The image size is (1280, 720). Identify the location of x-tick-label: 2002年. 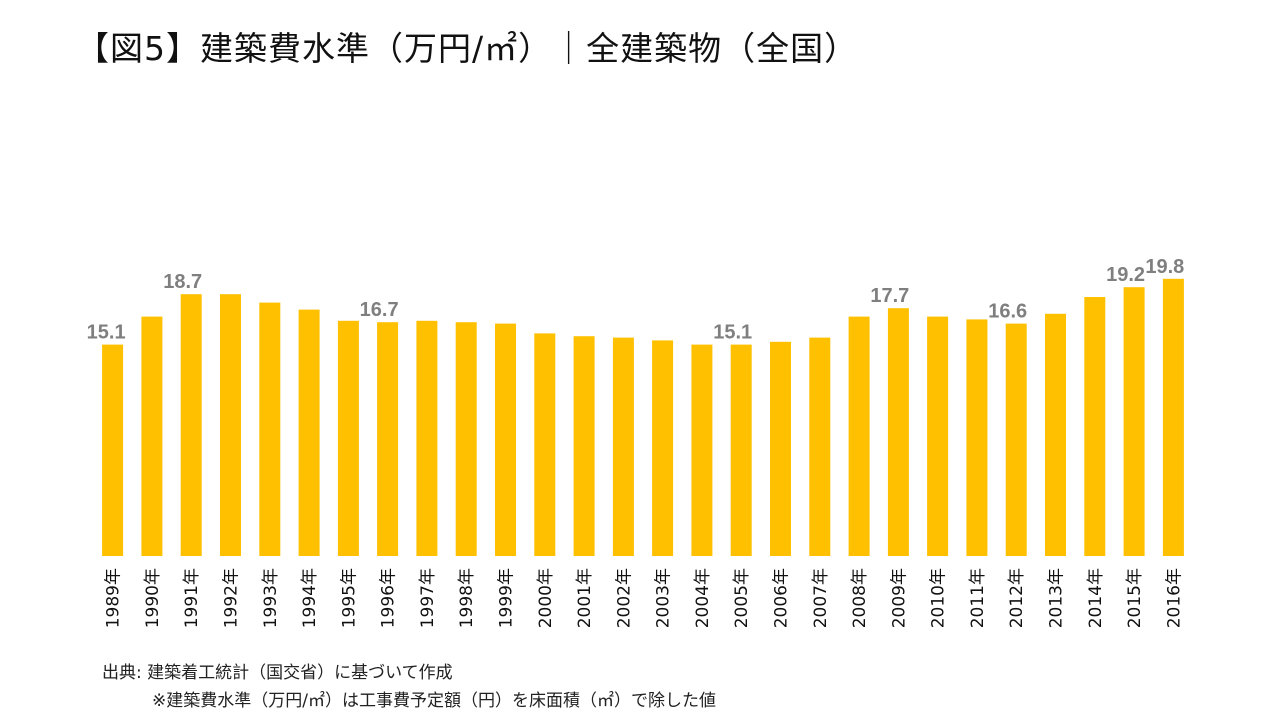
(624, 598).